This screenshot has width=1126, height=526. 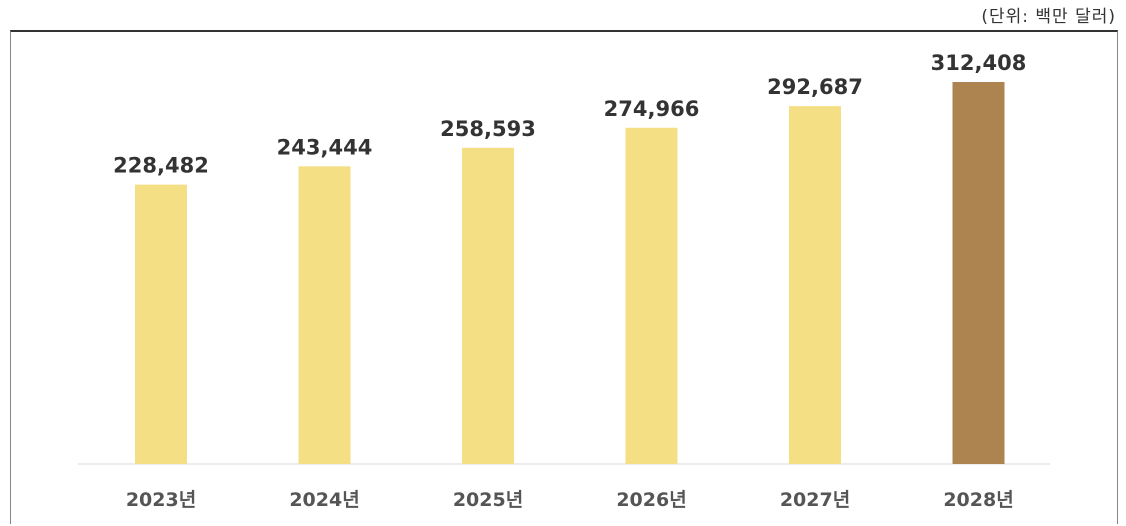 What do you see at coordinates (651, 500) in the screenshot?
I see `x-tick-label: 2026년` at bounding box center [651, 500].